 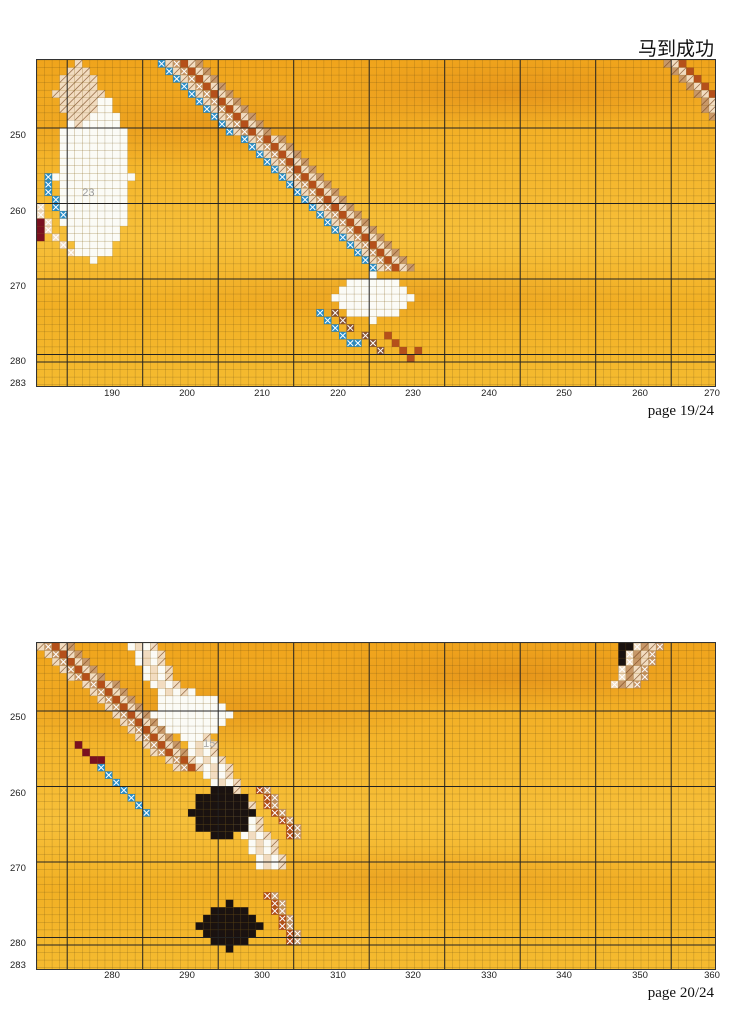 What do you see at coordinates (338, 975) in the screenshot?
I see `x-tick-label: 310` at bounding box center [338, 975].